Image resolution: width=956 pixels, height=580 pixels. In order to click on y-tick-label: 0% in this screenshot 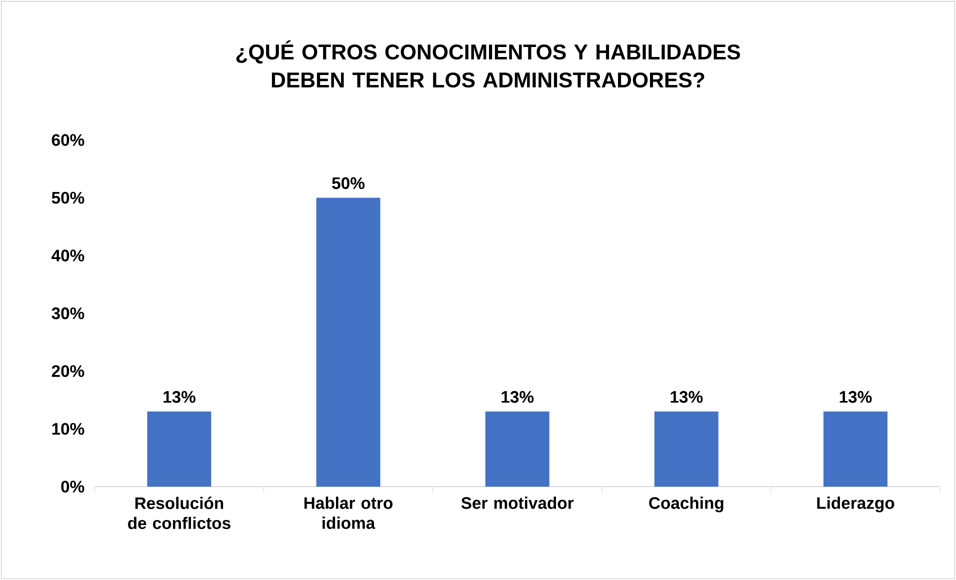, I will do `click(72, 486)`.